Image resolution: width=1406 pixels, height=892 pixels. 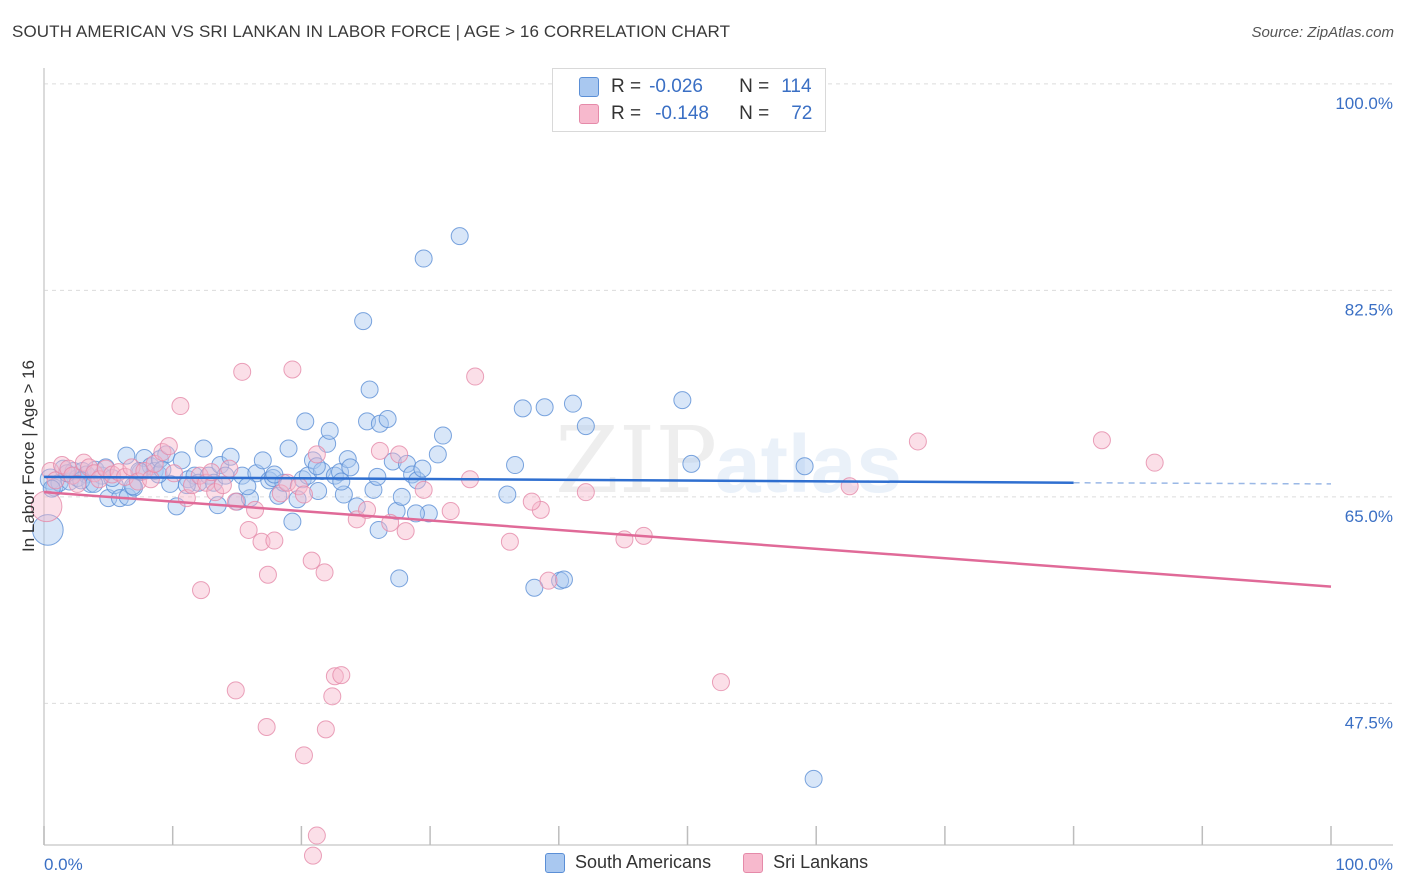 I want to click on watermark: ZIP atlas, so click(x=728, y=460).